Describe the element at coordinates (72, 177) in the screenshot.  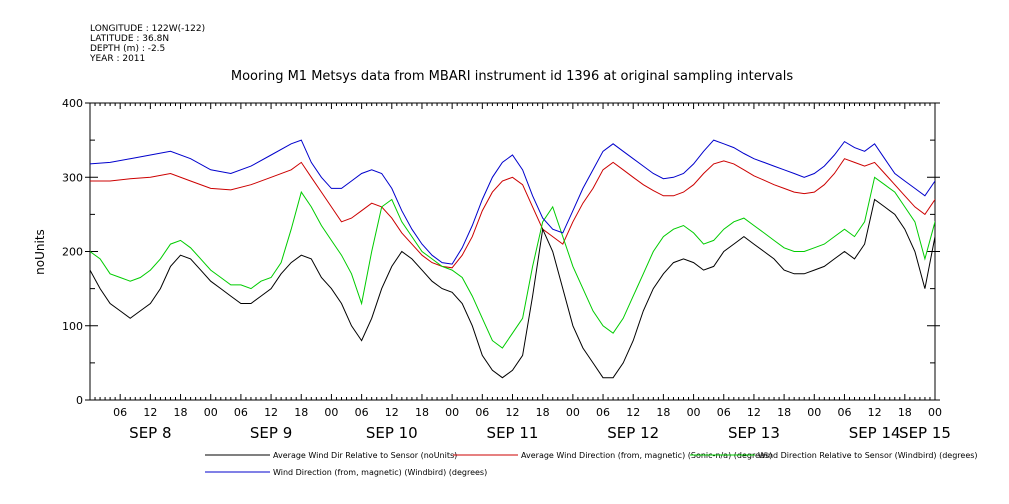
I see `y-tick-label: 300` at that location.